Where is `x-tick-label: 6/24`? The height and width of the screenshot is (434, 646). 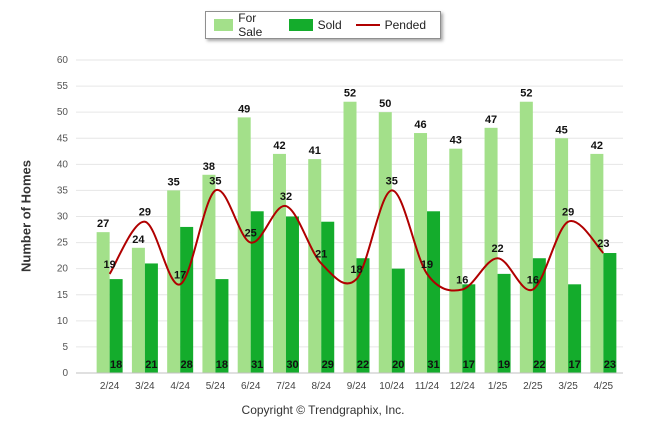
x-tick-label: 6/24 is located at coordinates (251, 386).